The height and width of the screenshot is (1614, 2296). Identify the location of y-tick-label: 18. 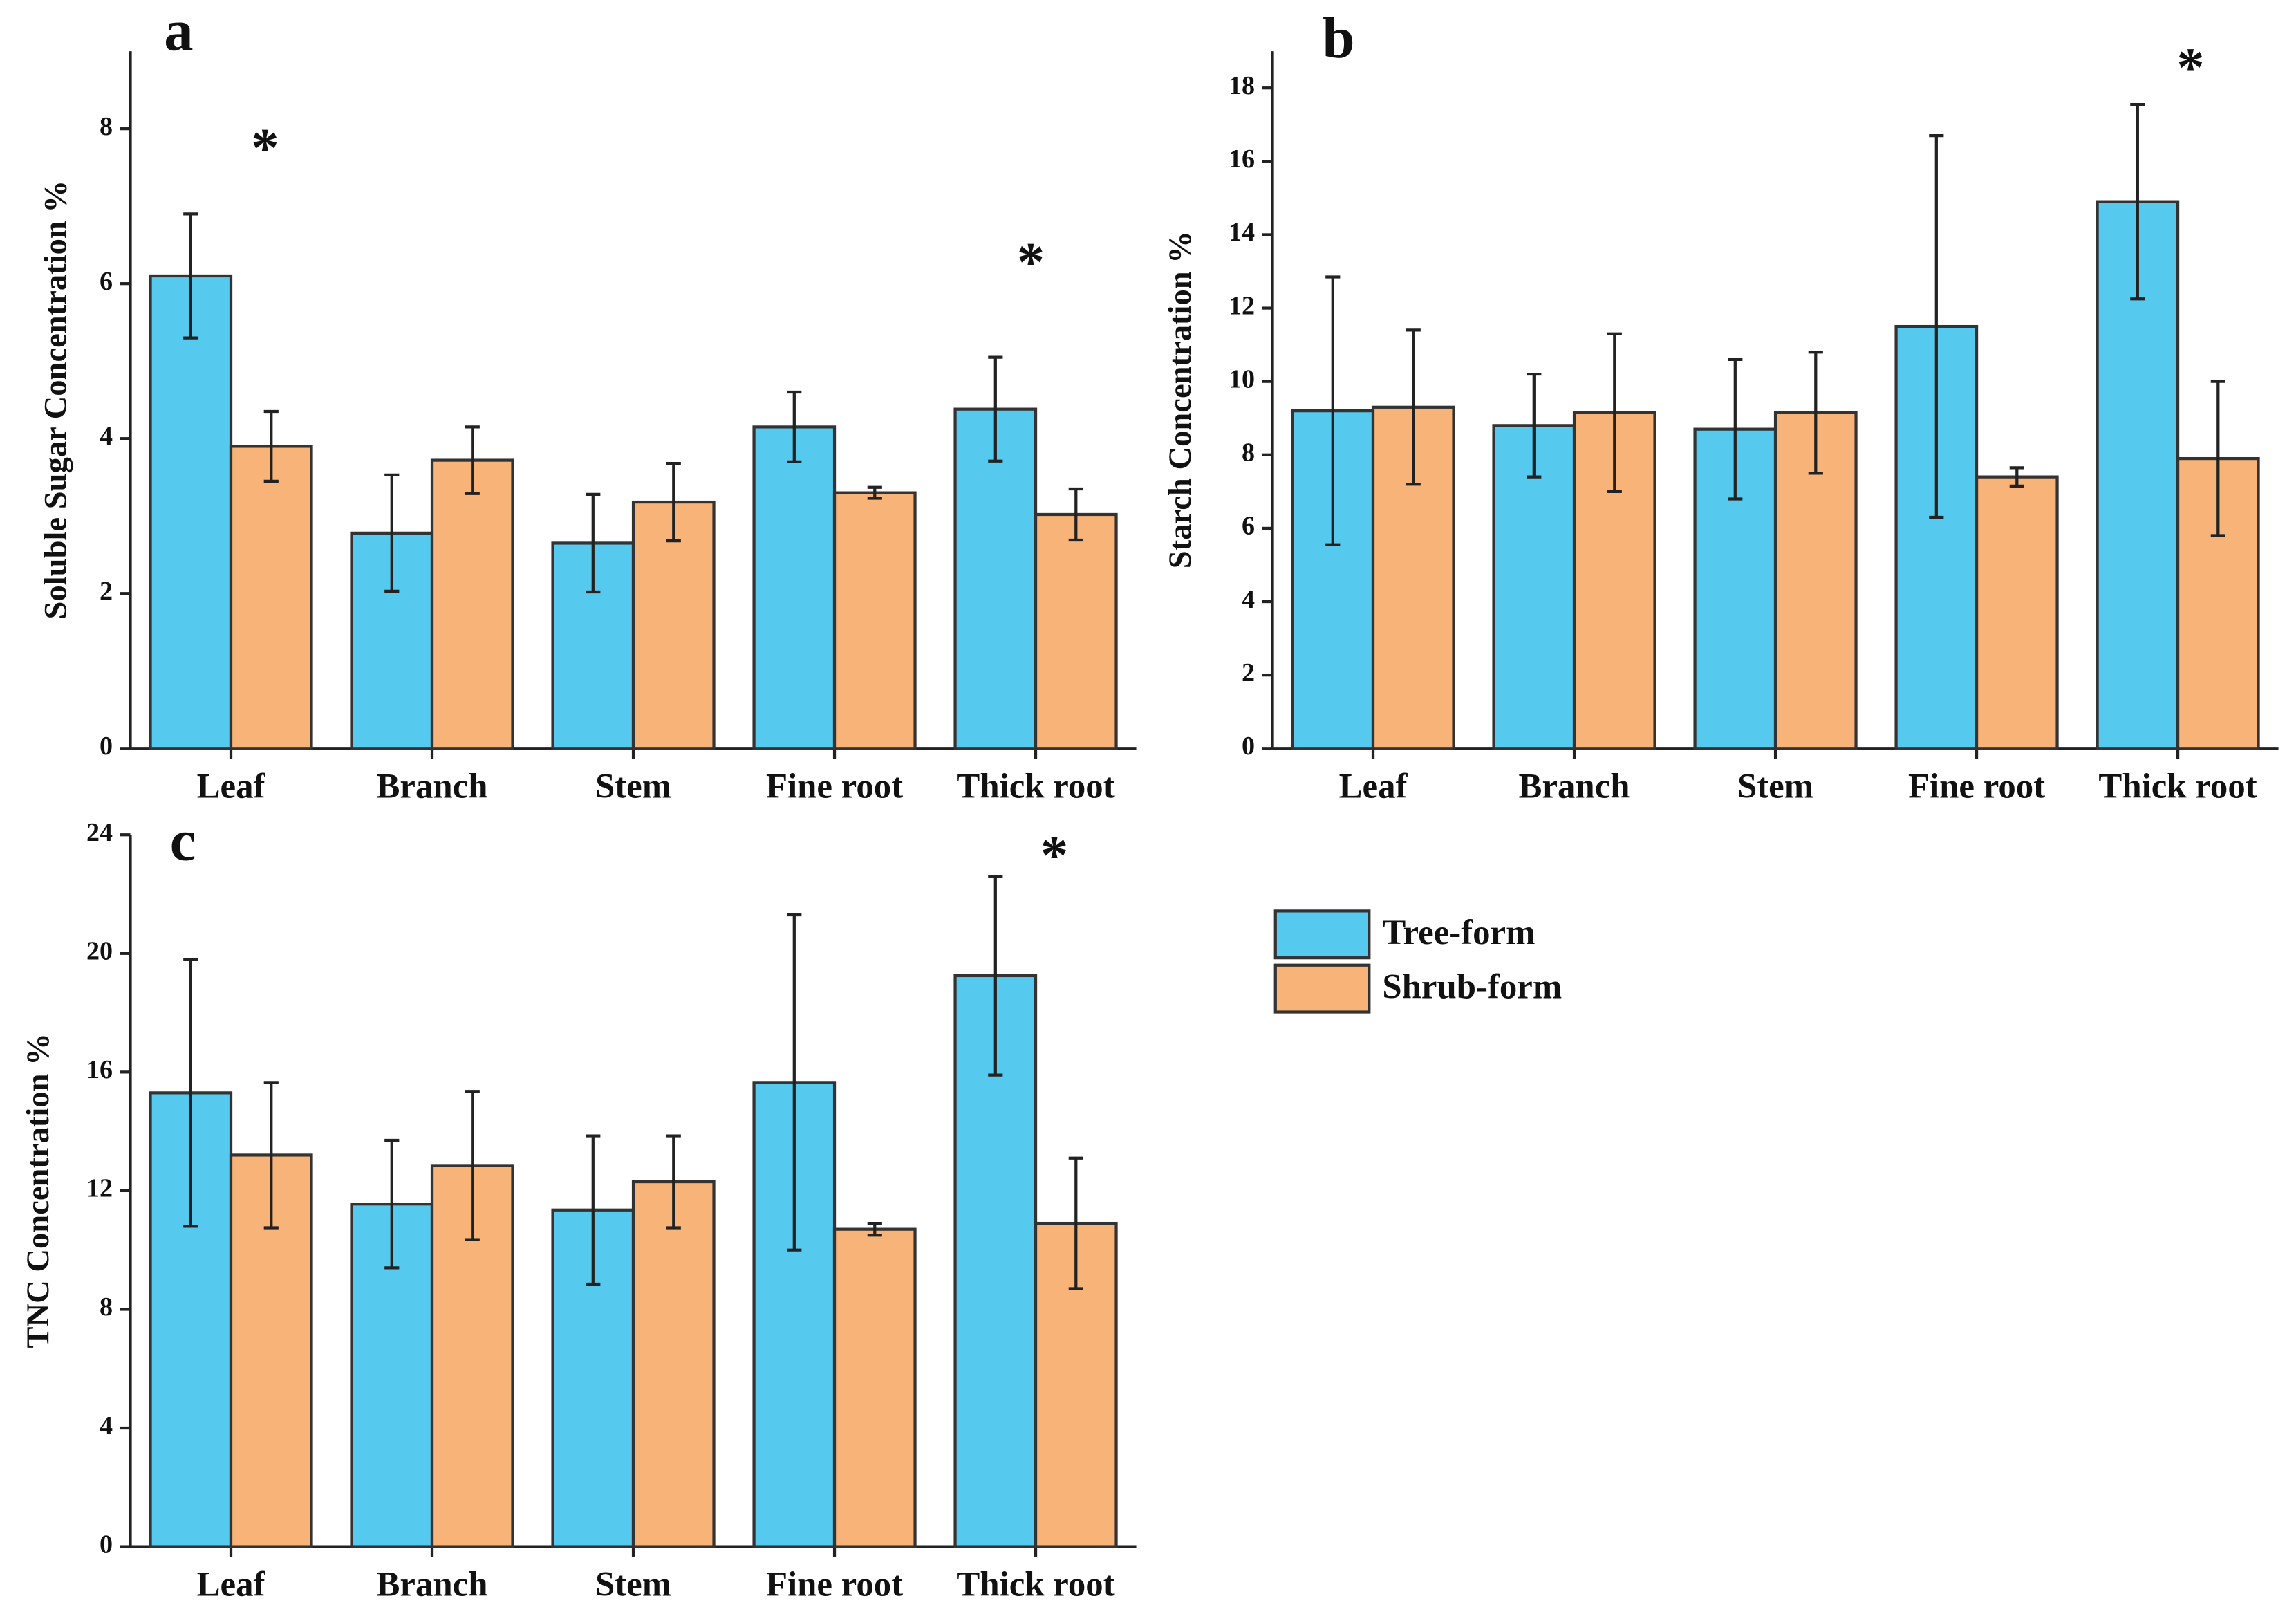
(1242, 85).